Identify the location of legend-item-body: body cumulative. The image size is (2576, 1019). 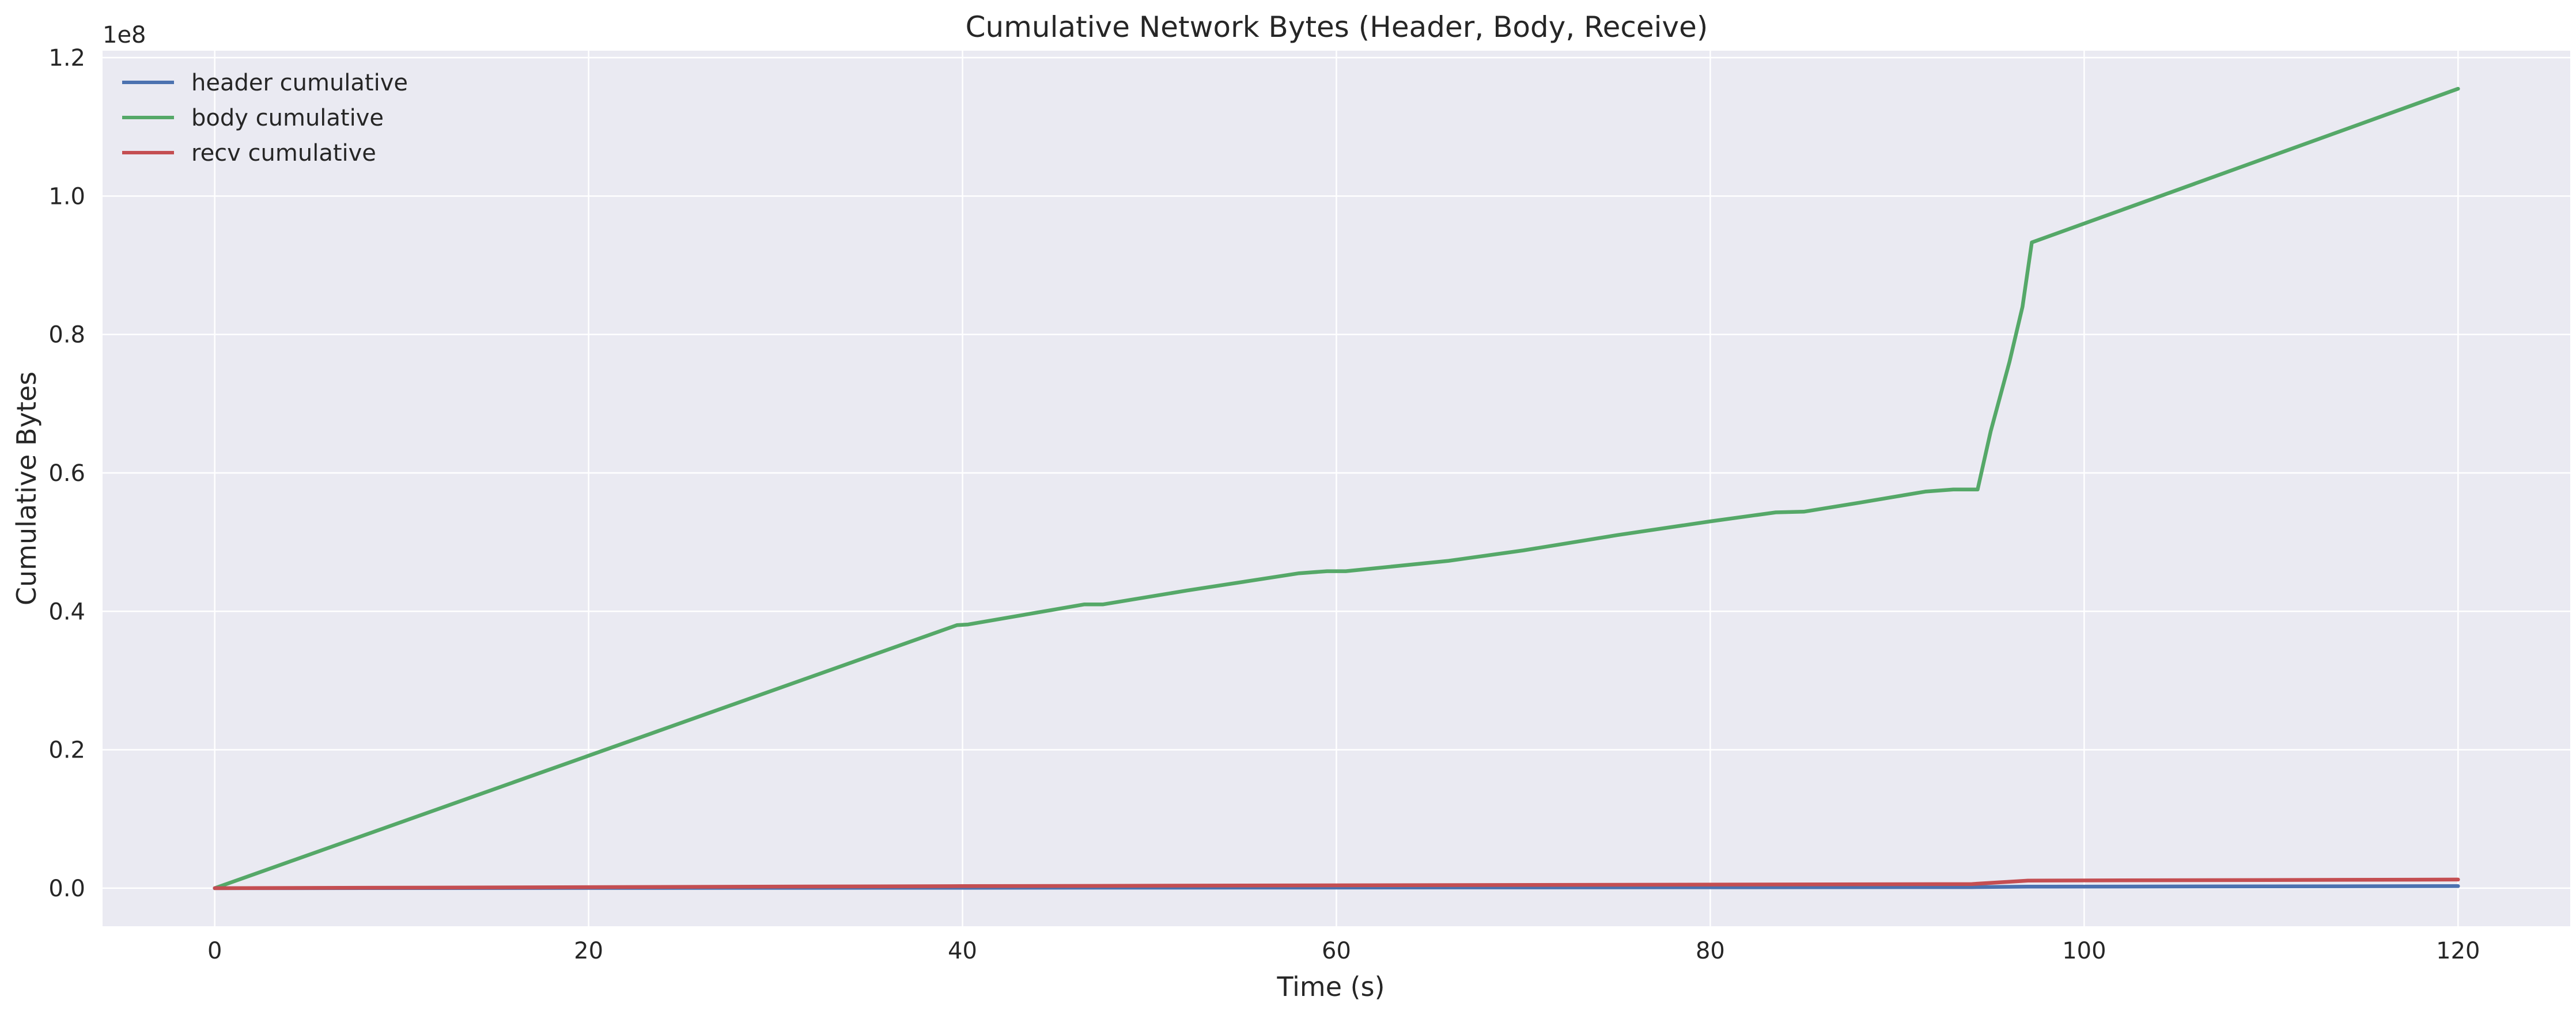
(253, 118).